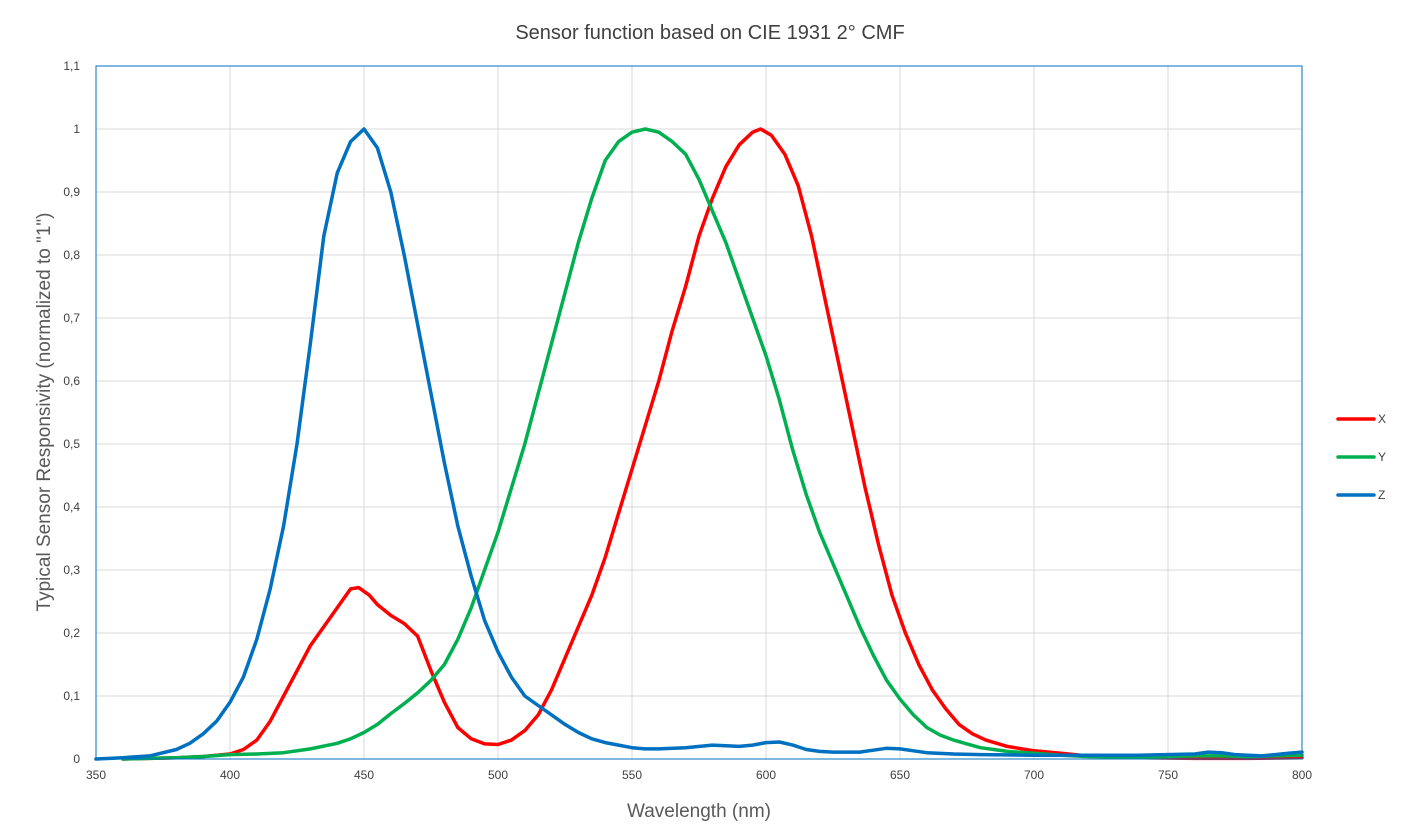  I want to click on y-tick-label: 0,1, so click(71, 696).